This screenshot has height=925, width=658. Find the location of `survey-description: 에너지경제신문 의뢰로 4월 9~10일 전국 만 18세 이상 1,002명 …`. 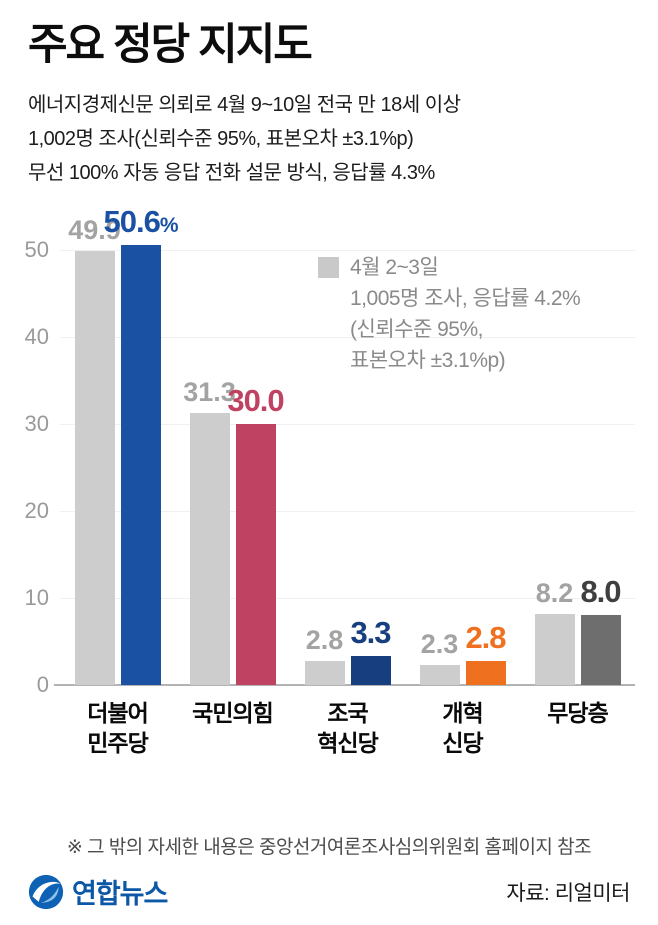

survey-description: 에너지경제신문 의뢰로 4월 9~10일 전국 만 18세 이상 1,002명 … is located at coordinates (244, 139).